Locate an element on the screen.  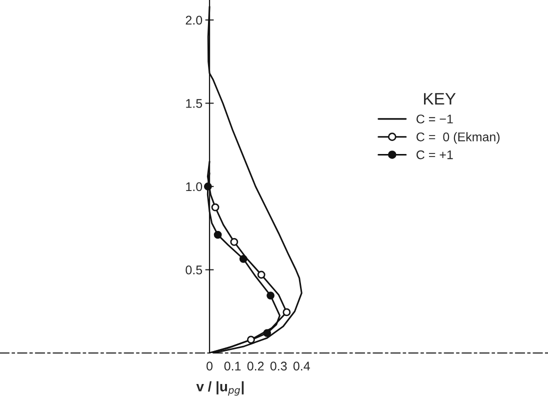
legend-label: C = 0 (Ekman) is located at coordinates (458, 138).